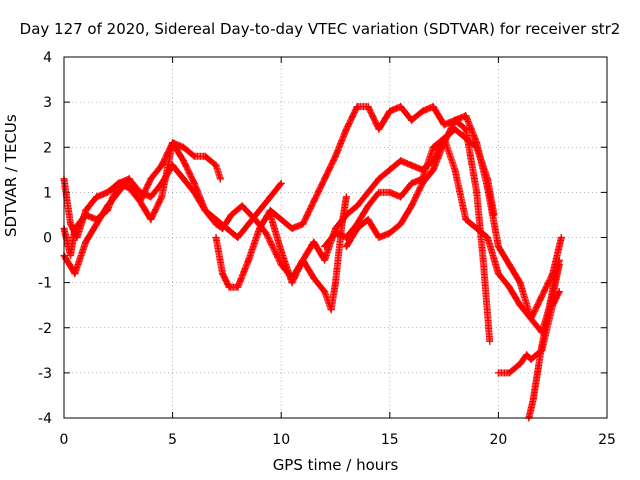 Image resolution: width=640 pixels, height=480 pixels. Describe the element at coordinates (47, 58) in the screenshot. I see `y-tick-label: 4` at that location.